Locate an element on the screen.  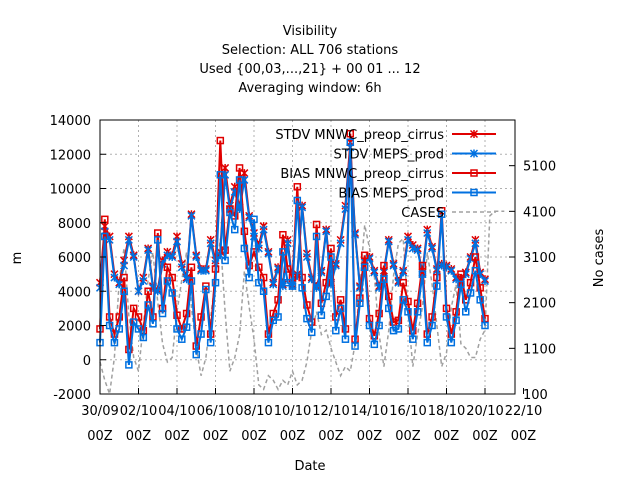
y2-tick-label: 2100 is located at coordinates (539, 304).